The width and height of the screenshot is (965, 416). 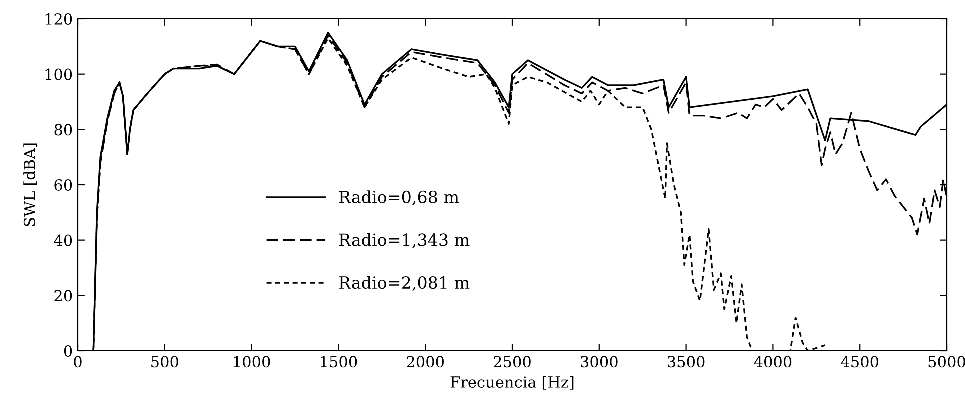 I want to click on legend-label: Radio=1,343 m, so click(x=404, y=240).